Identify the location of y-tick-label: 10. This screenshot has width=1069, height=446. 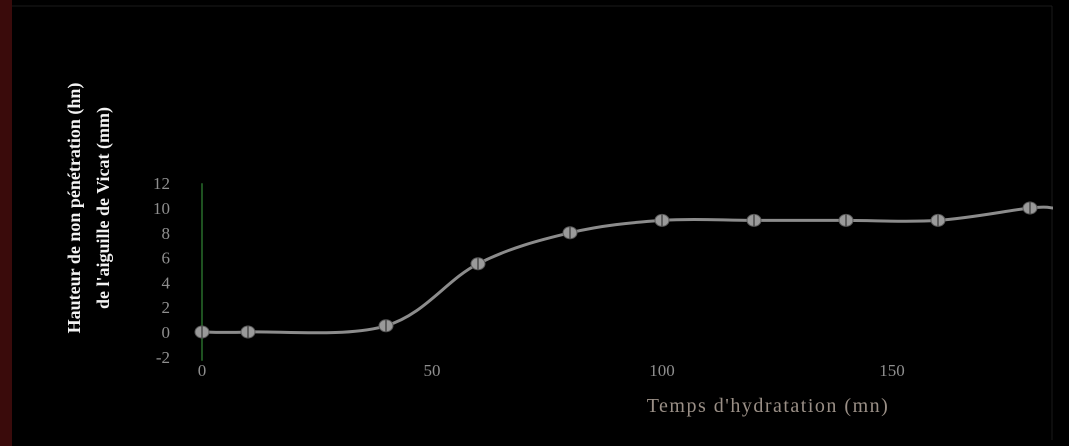
(161, 208).